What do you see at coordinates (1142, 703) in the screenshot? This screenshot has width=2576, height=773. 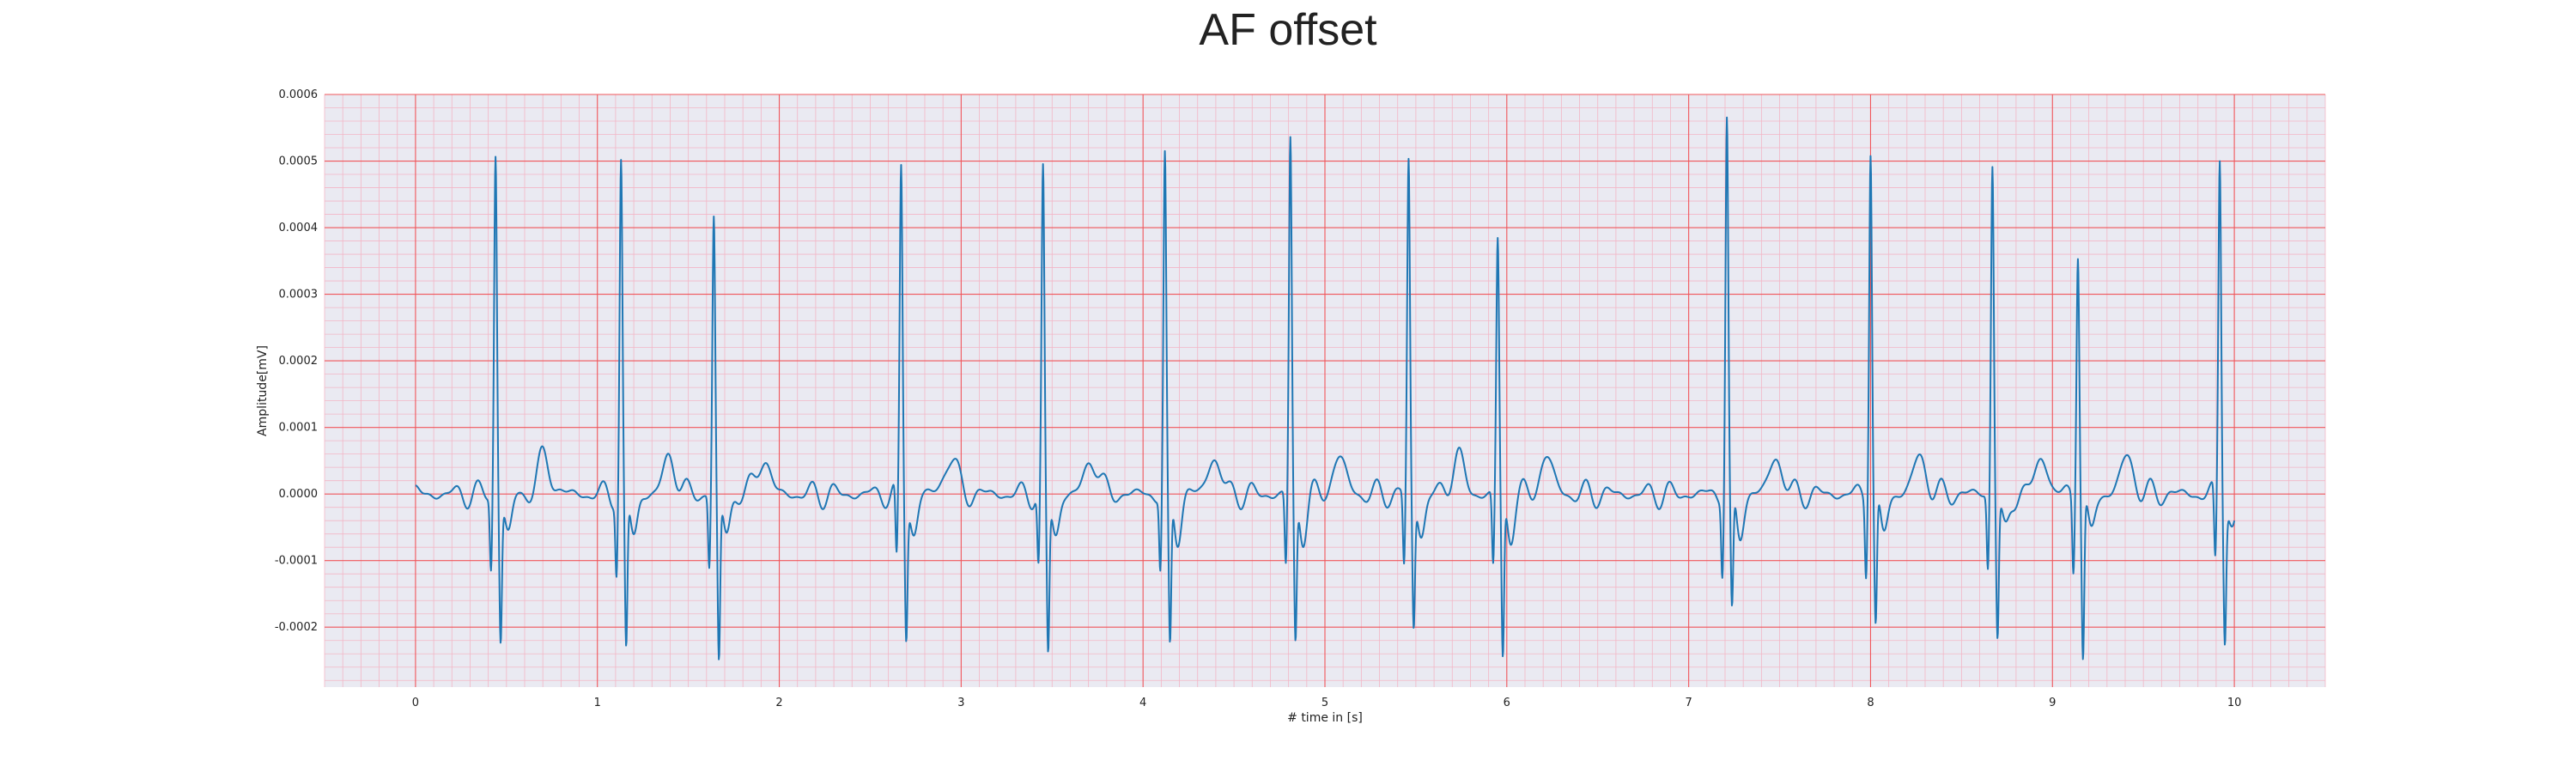 I see `x-tick-label: 4` at bounding box center [1142, 703].